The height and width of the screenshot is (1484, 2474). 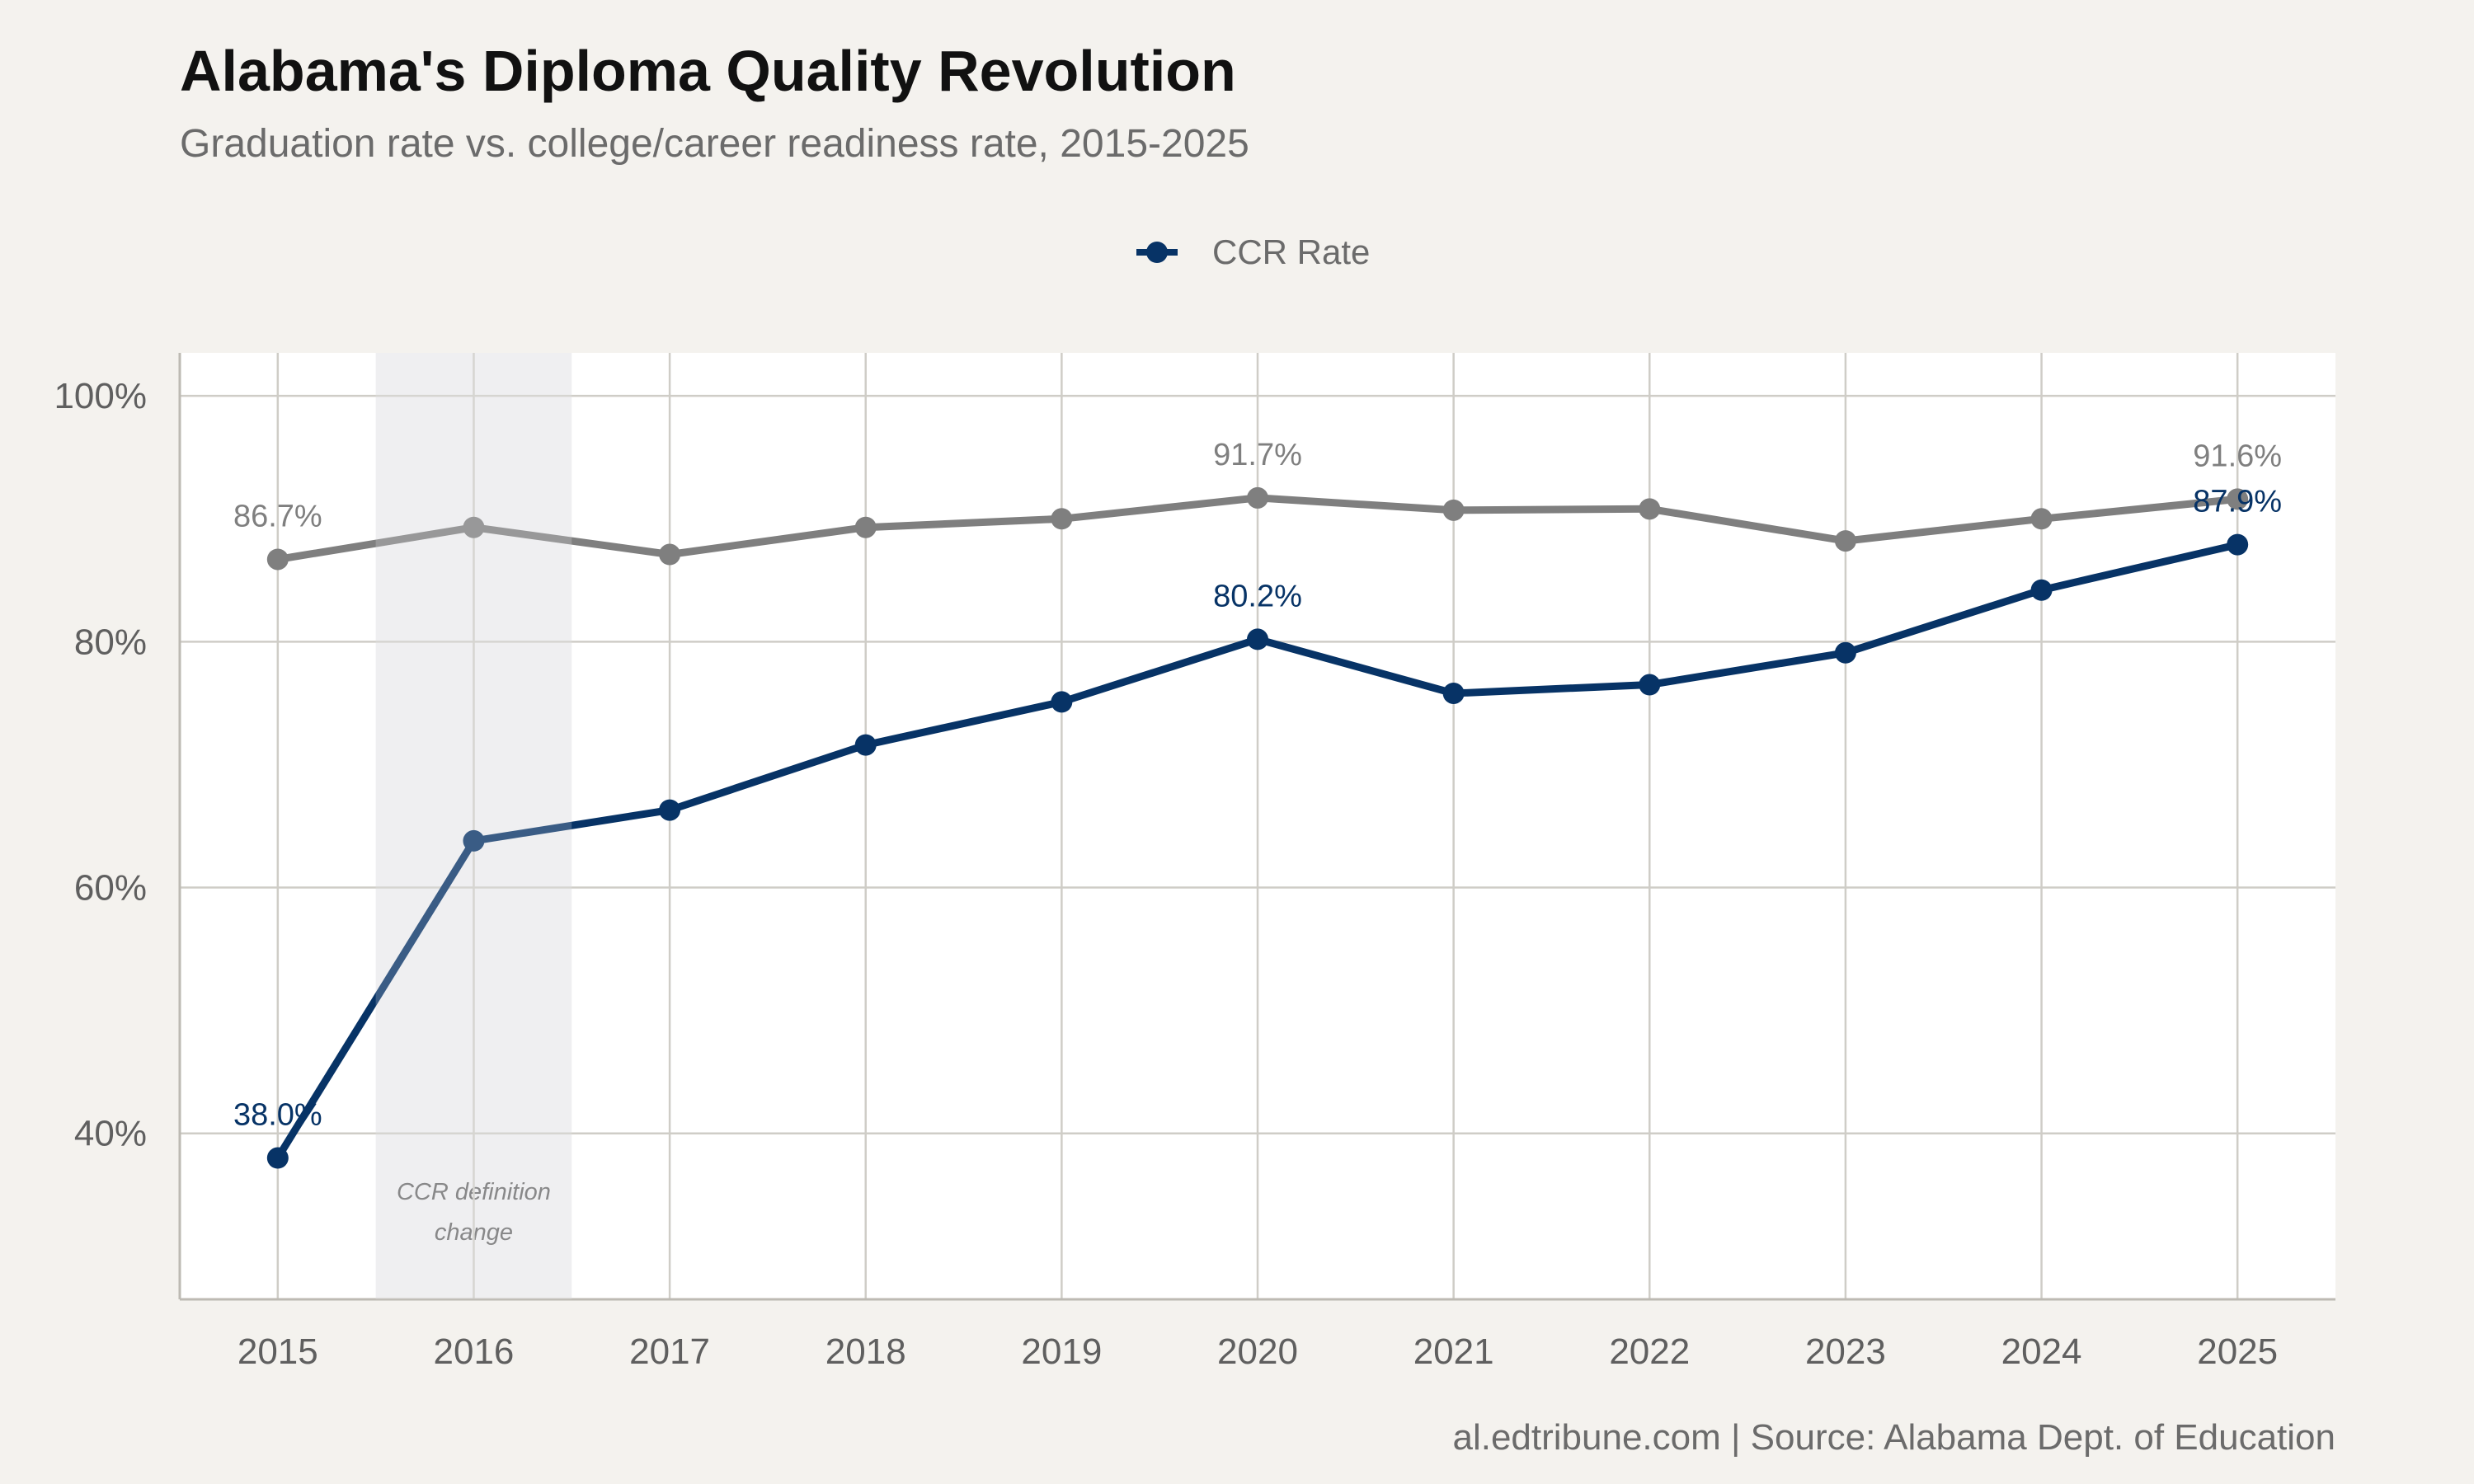 What do you see at coordinates (2237, 1351) in the screenshot?
I see `x-tick-label: 2025` at bounding box center [2237, 1351].